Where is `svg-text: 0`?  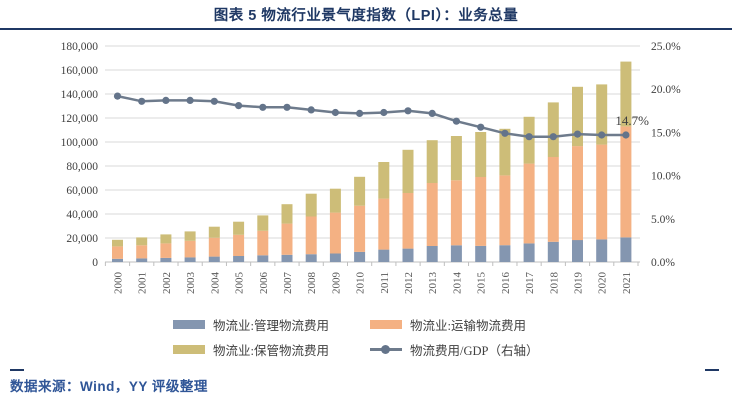 svg-text: 0 is located at coordinates (95, 263).